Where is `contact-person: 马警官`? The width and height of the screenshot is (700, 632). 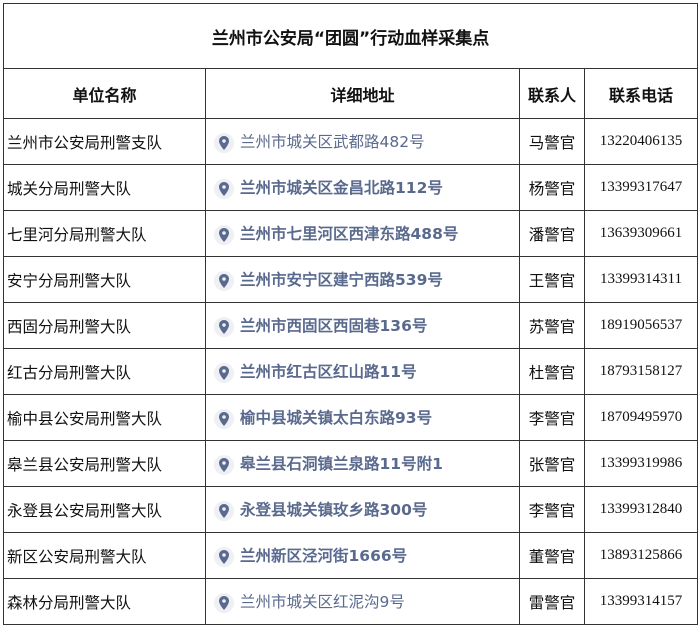
contact-person: 马警官 is located at coordinates (552, 141).